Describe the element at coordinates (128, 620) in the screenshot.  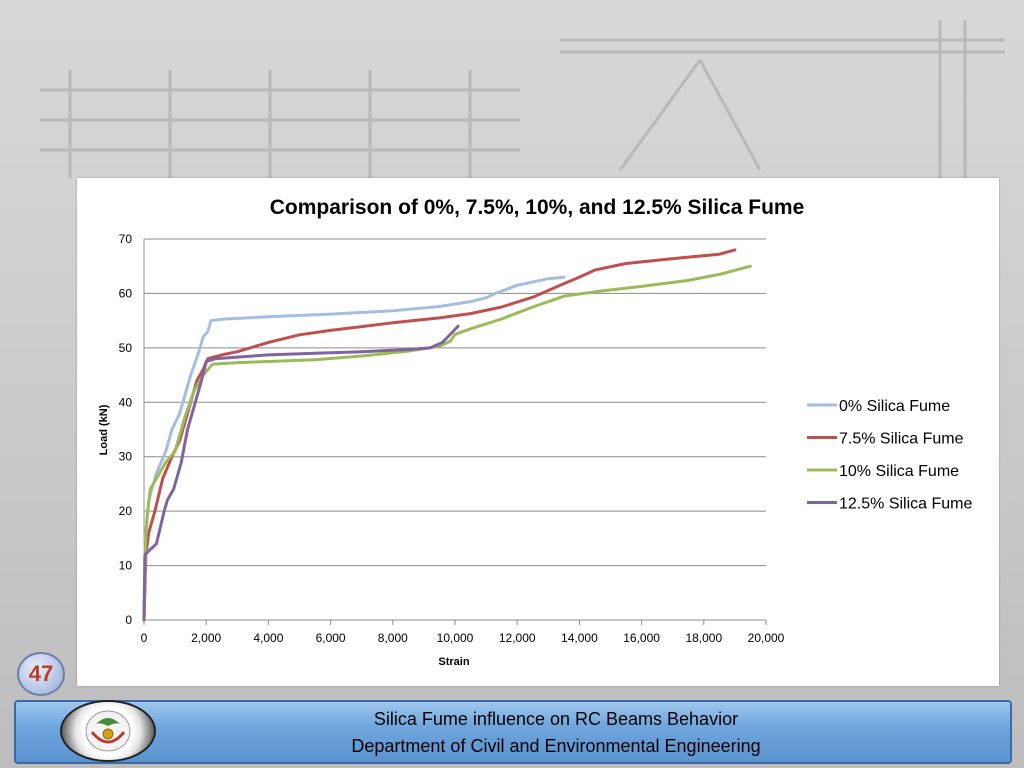
I see `y-tick-label: 0` at that location.